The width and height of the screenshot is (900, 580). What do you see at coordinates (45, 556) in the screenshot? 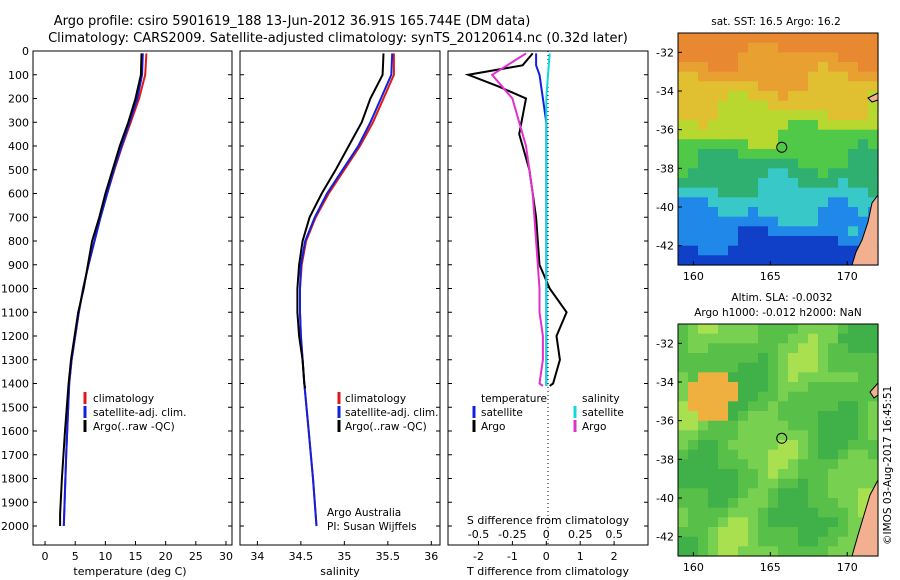
I see `x-tick-label: 0` at bounding box center [45, 556].